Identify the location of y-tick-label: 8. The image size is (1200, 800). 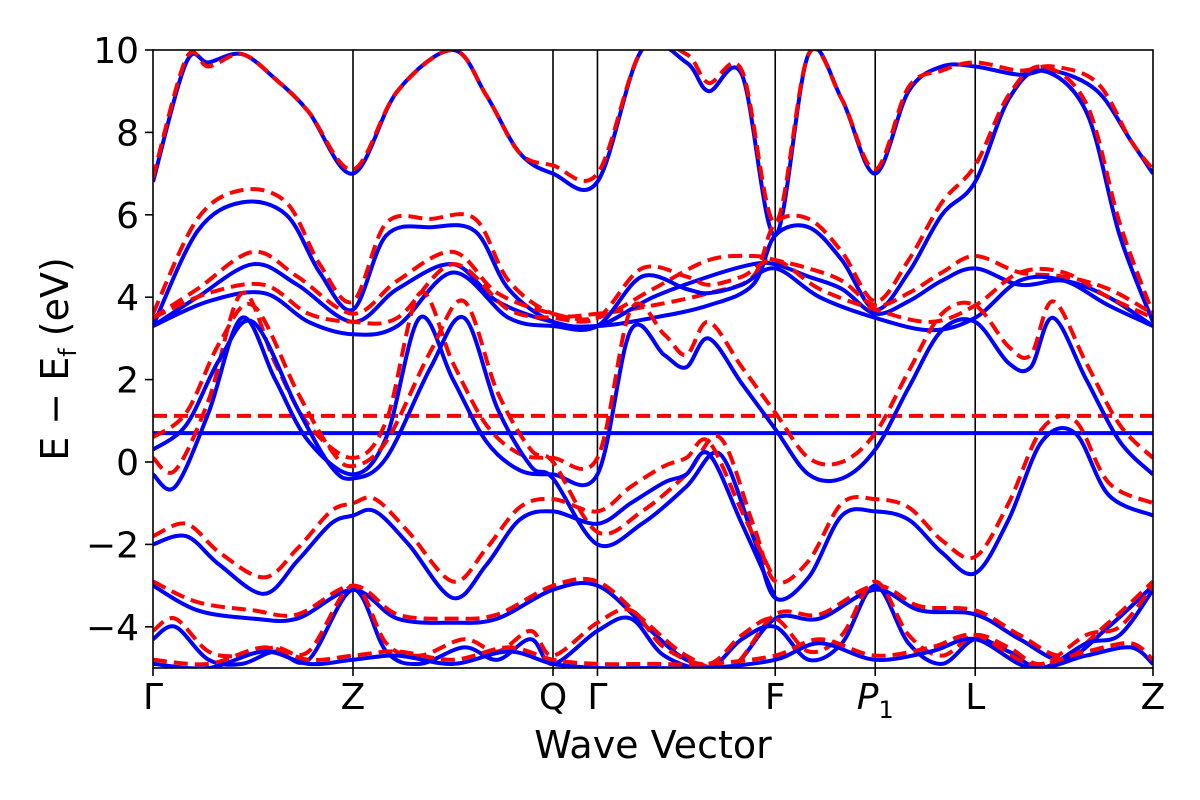
(127, 133).